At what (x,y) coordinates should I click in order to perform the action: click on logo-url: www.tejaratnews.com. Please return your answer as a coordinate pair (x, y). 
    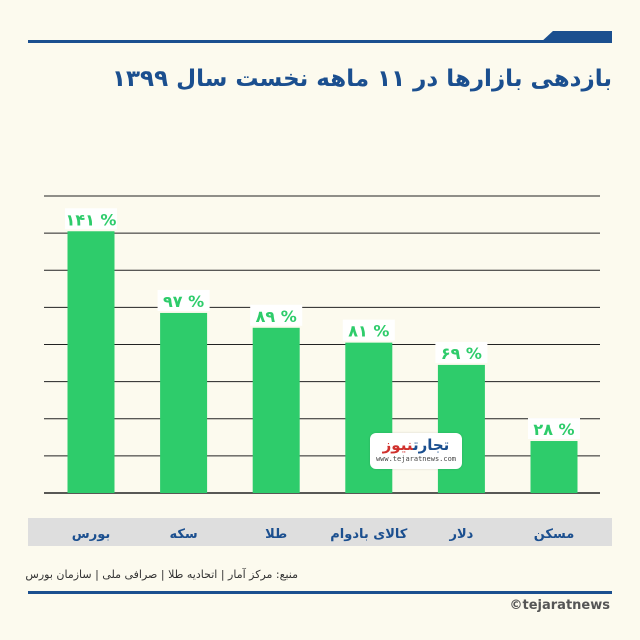
    Looking at the image, I should click on (416, 459).